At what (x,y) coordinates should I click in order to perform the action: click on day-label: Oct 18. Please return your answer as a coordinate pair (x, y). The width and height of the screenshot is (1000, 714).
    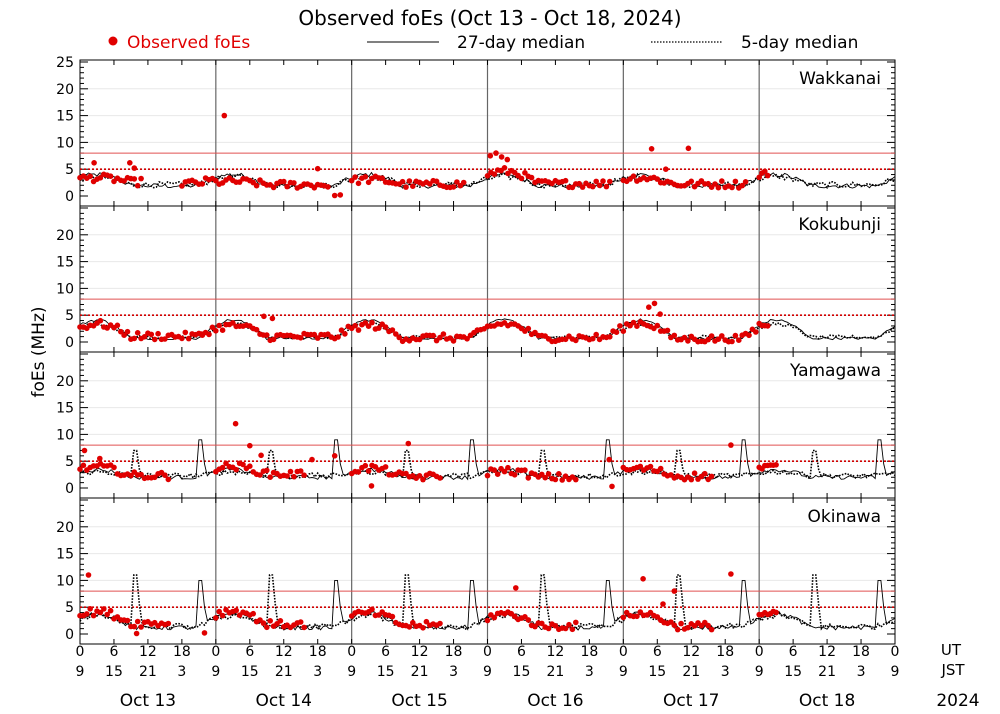
    Looking at the image, I should click on (827, 701).